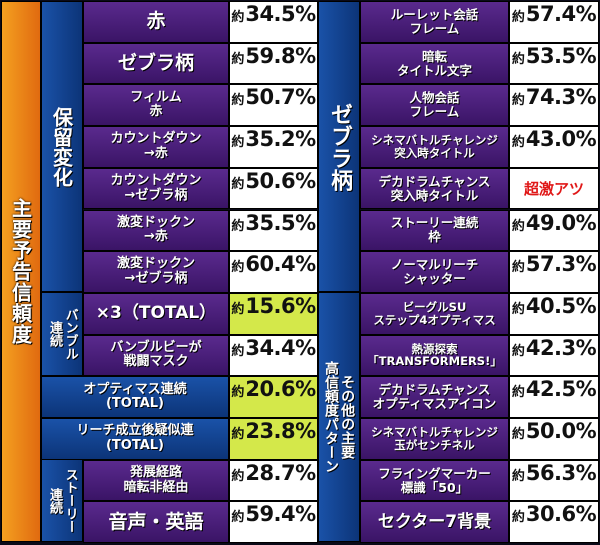 Image resolution: width=600 pixels, height=545 pixels. I want to click on row-value: 約 50.0%, so click(554, 439).